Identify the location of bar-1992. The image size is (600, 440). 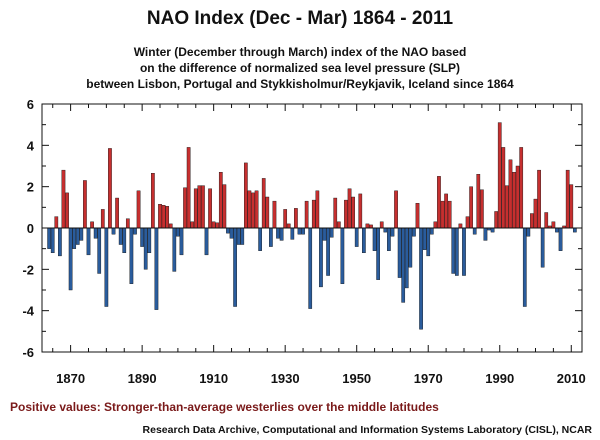
(507, 207).